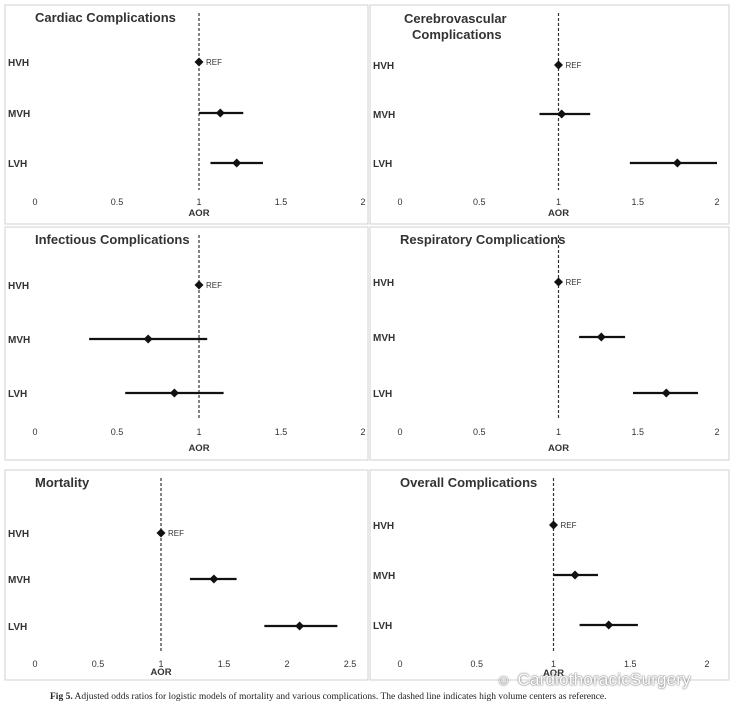 The height and width of the screenshot is (714, 734). I want to click on chart-title: Respiratory Complications, so click(482, 239).